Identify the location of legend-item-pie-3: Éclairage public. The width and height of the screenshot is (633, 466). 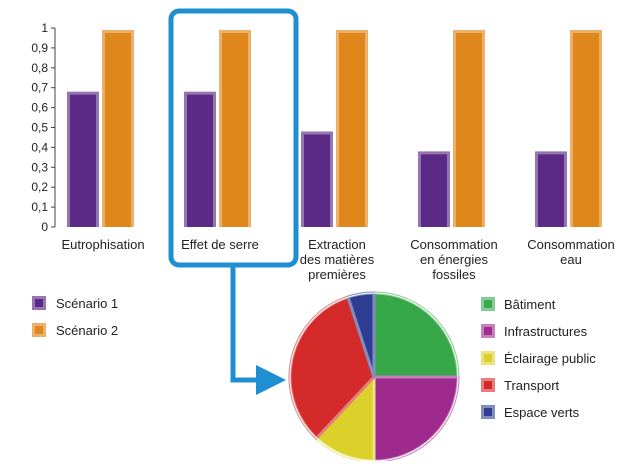
(538, 358).